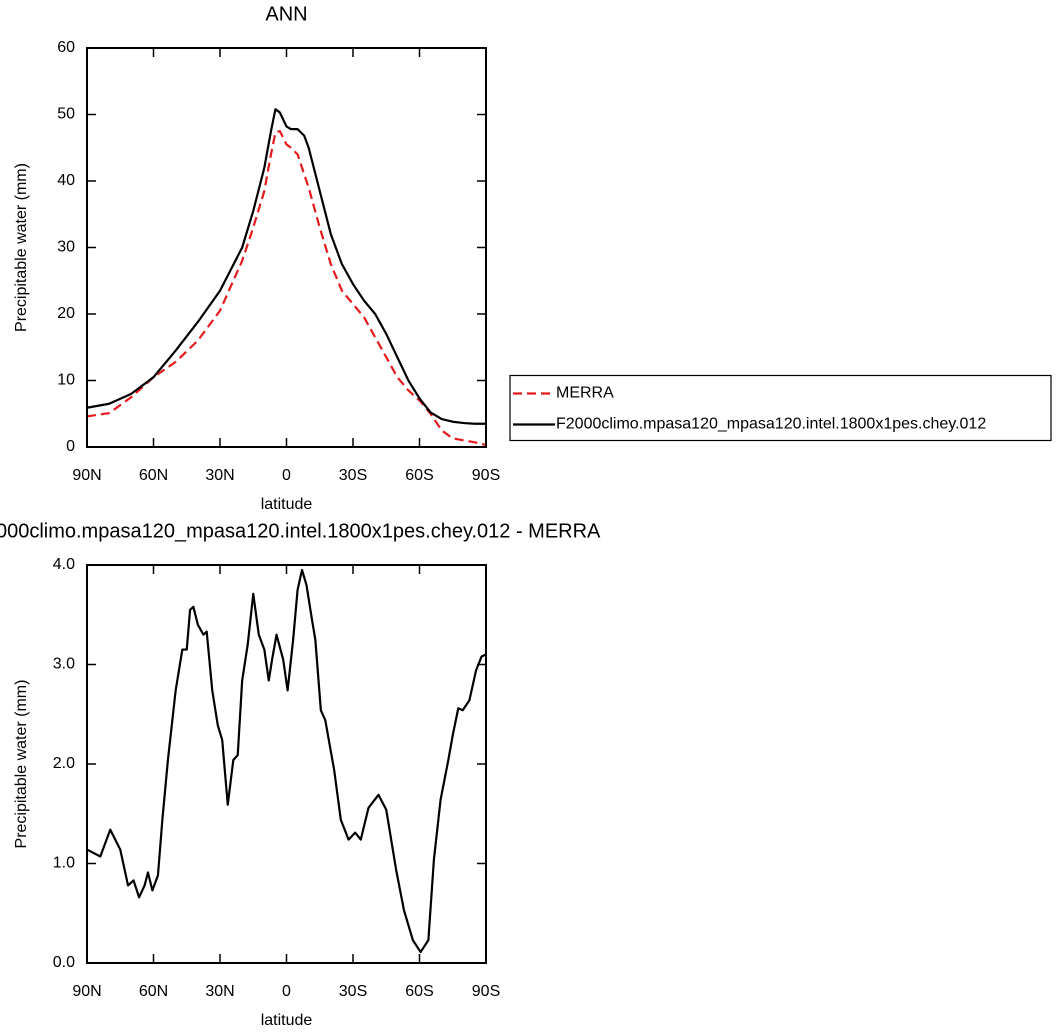 The width and height of the screenshot is (1057, 1034). Describe the element at coordinates (66, 247) in the screenshot. I see `y-tick-label: 30` at that location.